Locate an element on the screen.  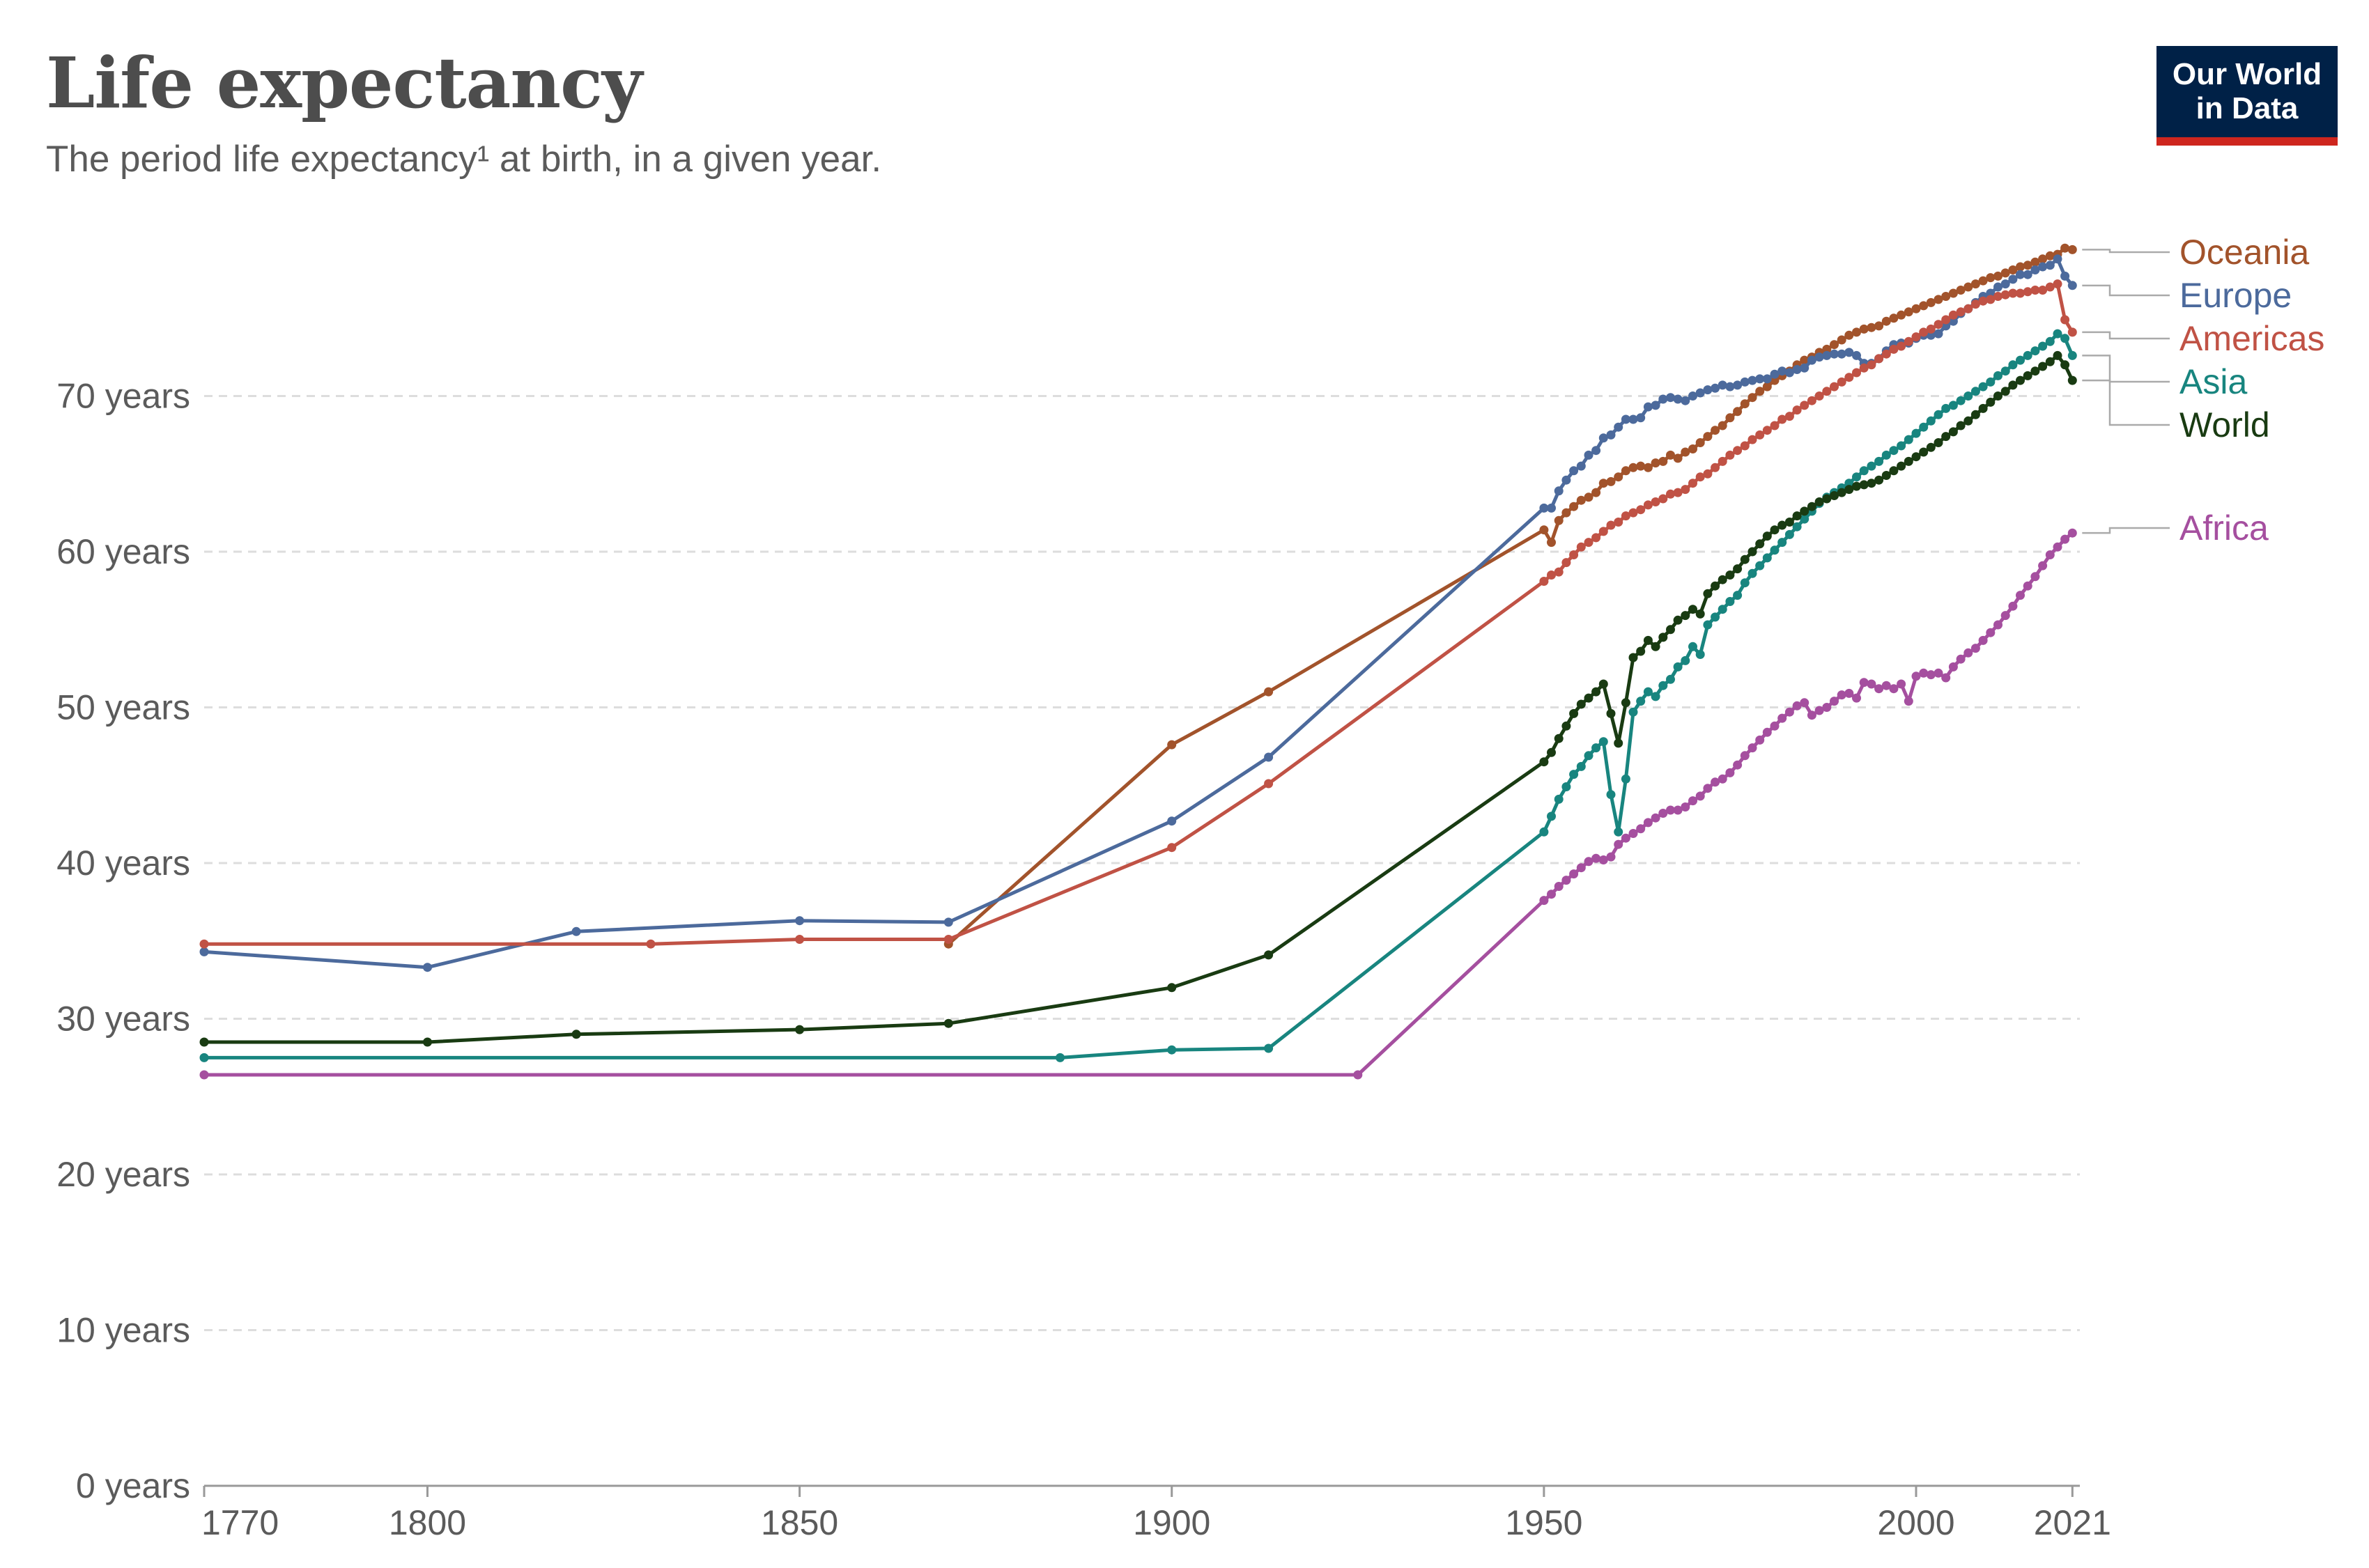
series-label-americas: Americas is located at coordinates (2251, 338).